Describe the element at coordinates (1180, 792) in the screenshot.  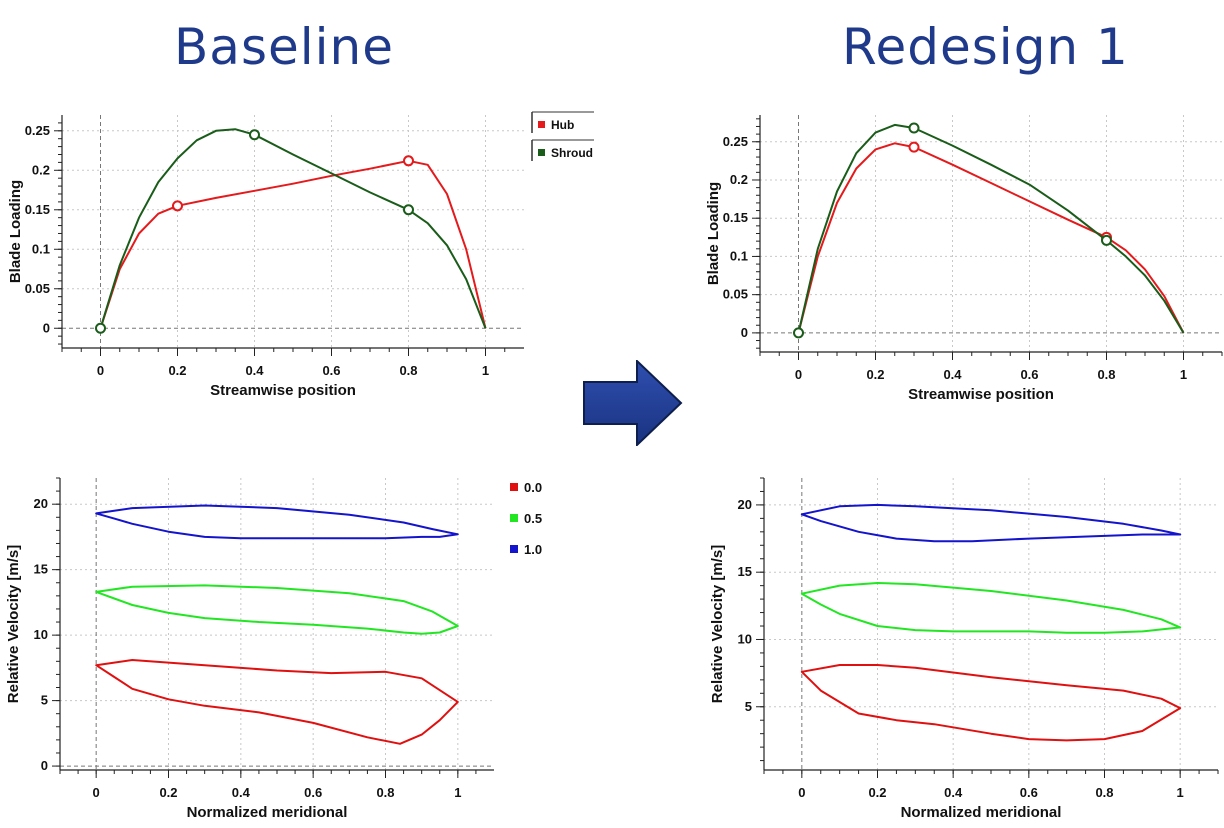
I see `redesign-velocity-x-tick-label: 1` at that location.